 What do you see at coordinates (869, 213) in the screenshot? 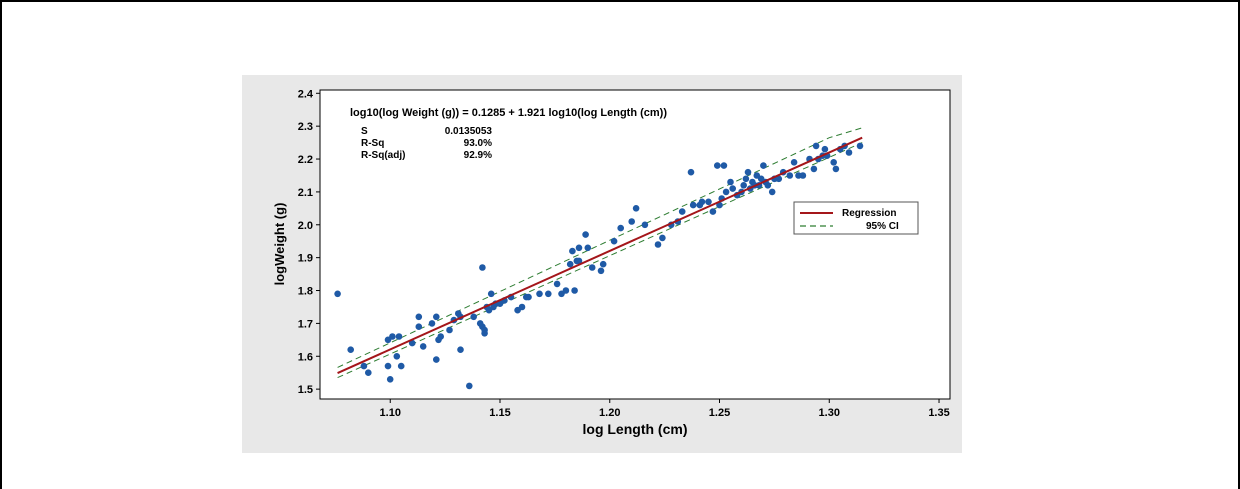
I see `legend-regression-label: Regression` at bounding box center [869, 213].